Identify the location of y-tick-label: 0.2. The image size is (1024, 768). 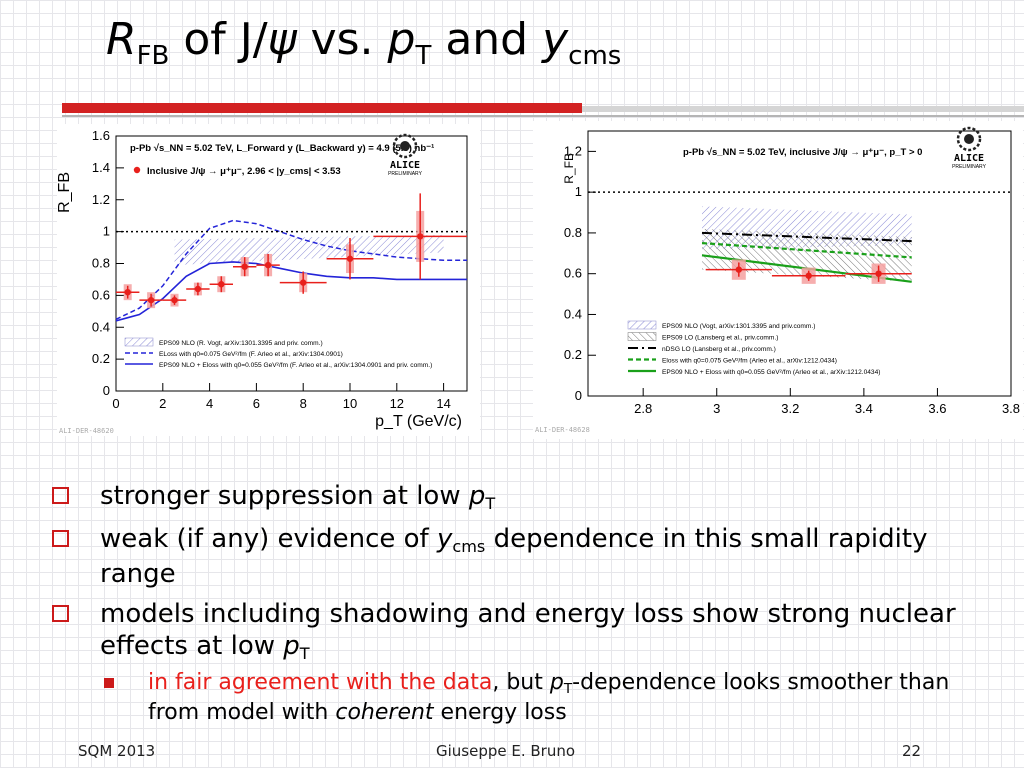
(101, 358).